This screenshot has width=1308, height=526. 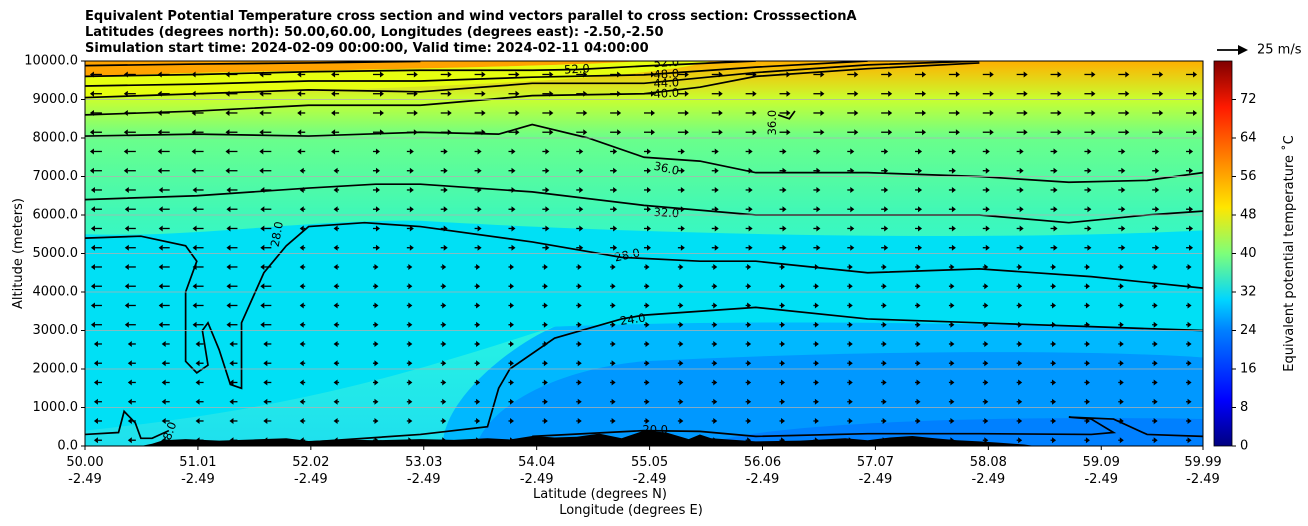 I want to click on colorbar-tick-label: 0, so click(x=1244, y=446).